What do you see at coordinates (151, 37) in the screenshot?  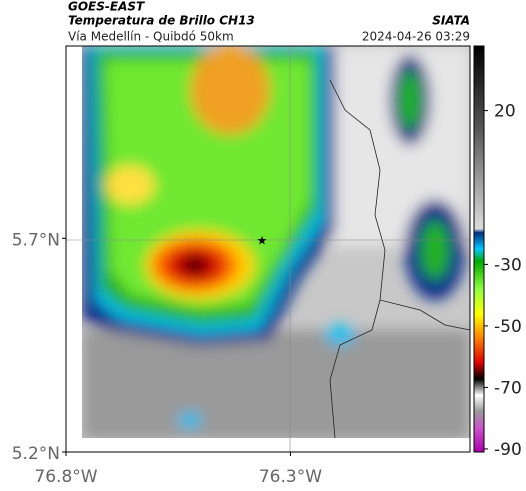 I see `route: Vía Medellín - Quibdó 50km` at bounding box center [151, 37].